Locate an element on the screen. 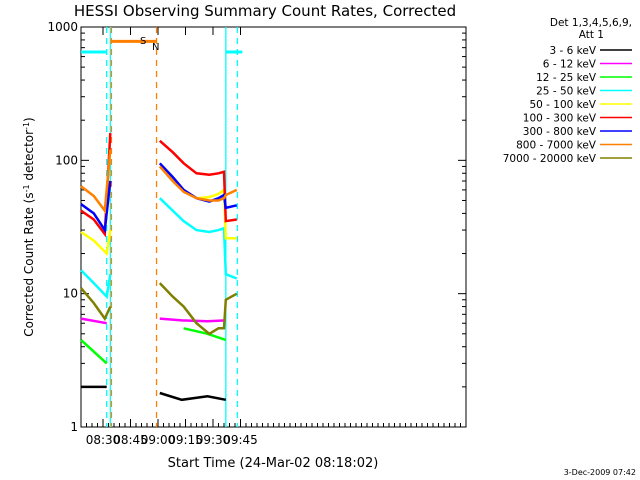 This screenshot has height=480, width=640. x-tick-label: 09:15 is located at coordinates (185, 440).